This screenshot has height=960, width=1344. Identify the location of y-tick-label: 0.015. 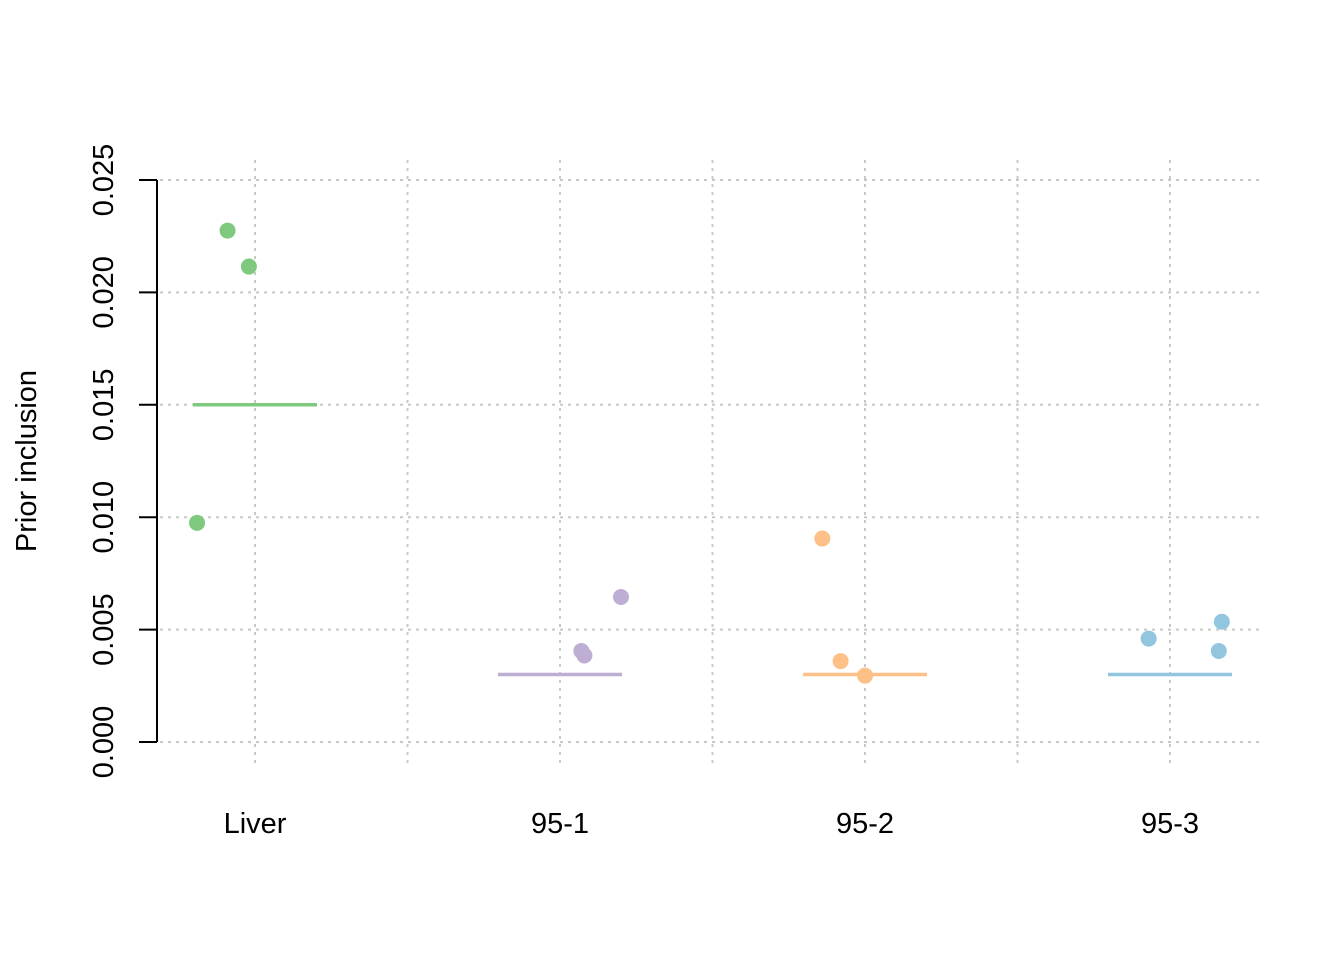
(104, 405).